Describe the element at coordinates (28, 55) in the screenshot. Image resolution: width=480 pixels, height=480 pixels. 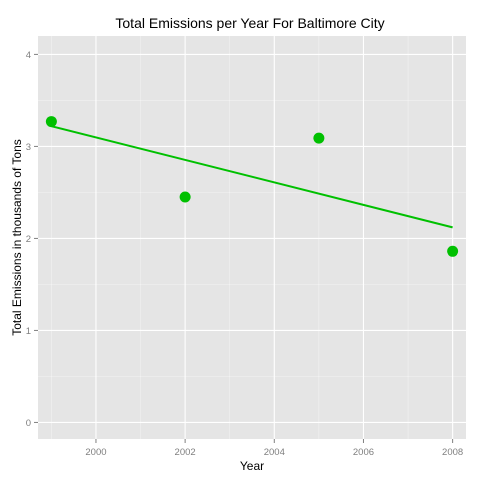
I see `y-tick-label: 4` at that location.